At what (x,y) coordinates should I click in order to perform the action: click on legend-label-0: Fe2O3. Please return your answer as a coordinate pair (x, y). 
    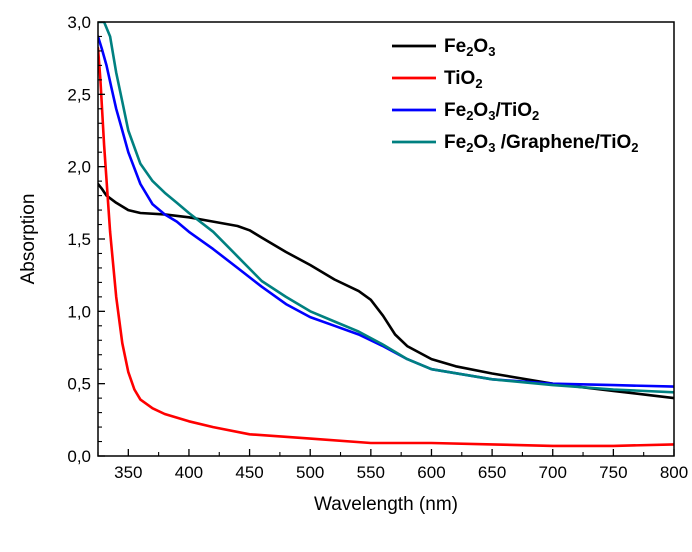
    Looking at the image, I should click on (469, 47).